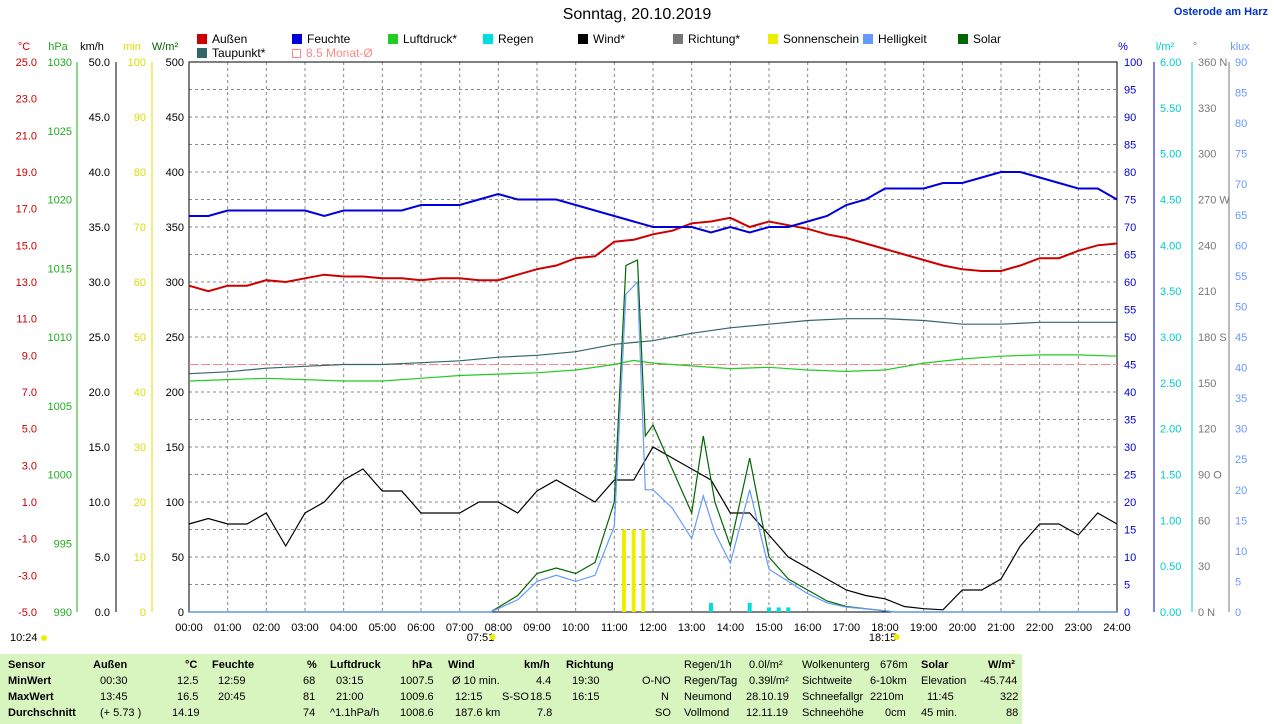  What do you see at coordinates (833, 713) in the screenshot?
I see `schneehoehe-label: Schneehöhe` at bounding box center [833, 713].